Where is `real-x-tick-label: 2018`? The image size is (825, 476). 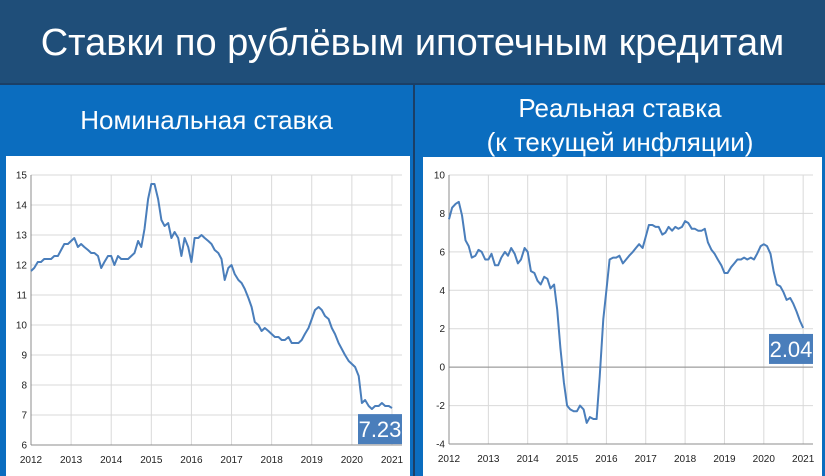 real-x-tick-label: 2018 is located at coordinates (685, 459).